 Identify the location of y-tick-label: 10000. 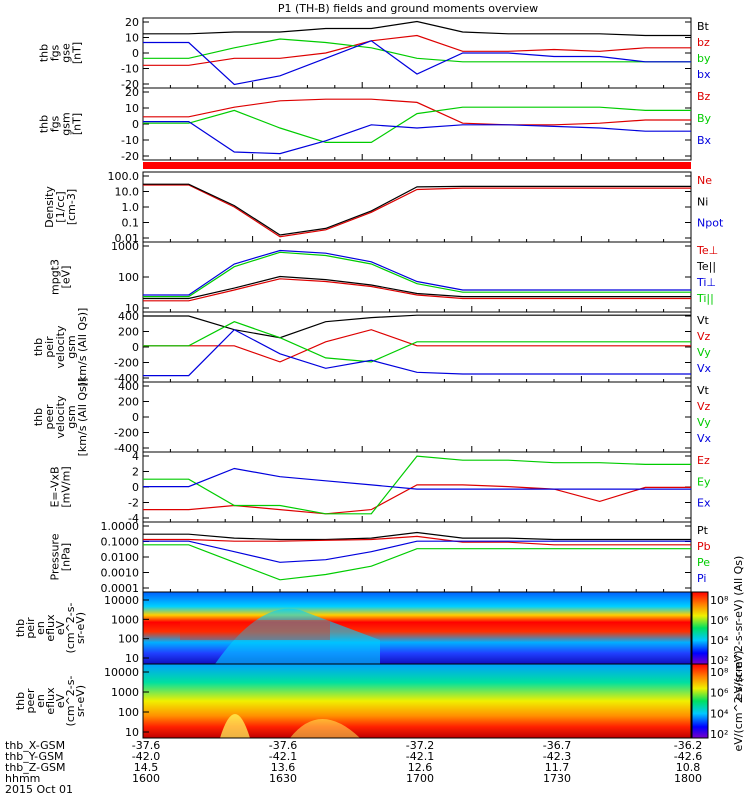
(121, 672).